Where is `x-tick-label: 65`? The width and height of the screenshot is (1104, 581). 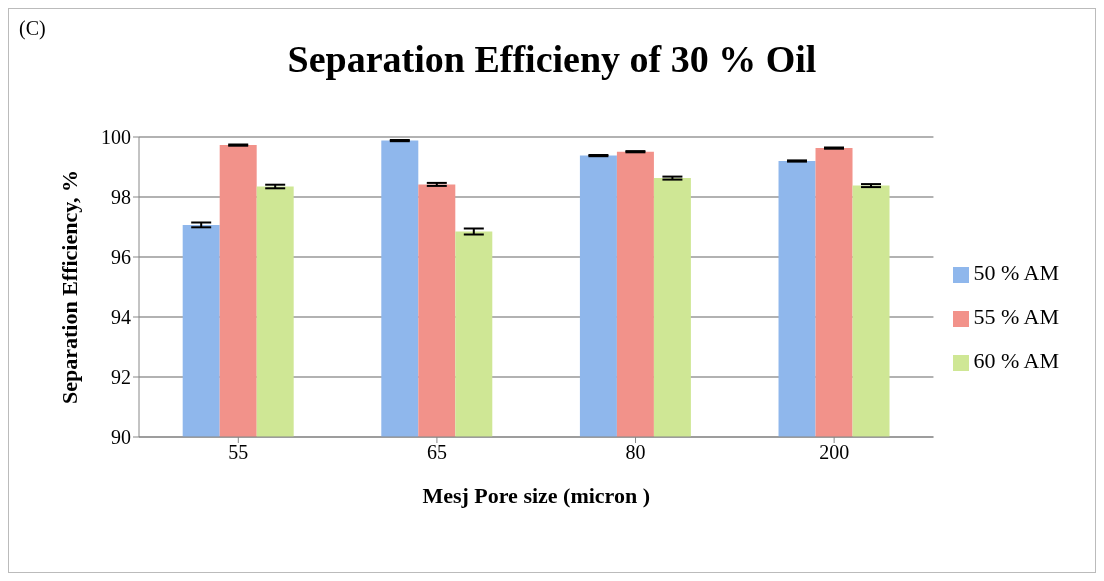
x-tick-label: 65 is located at coordinates (436, 452).